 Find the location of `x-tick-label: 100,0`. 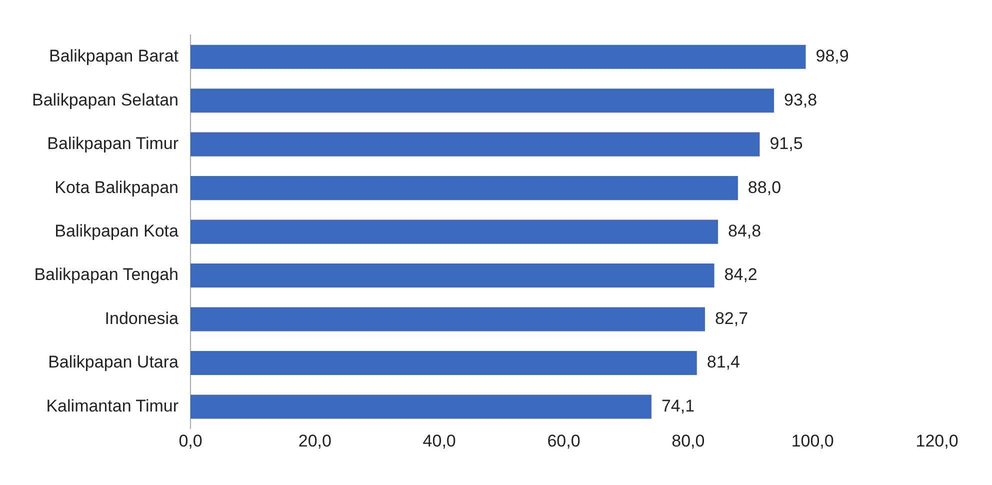

x-tick-label: 100,0 is located at coordinates (812, 440).